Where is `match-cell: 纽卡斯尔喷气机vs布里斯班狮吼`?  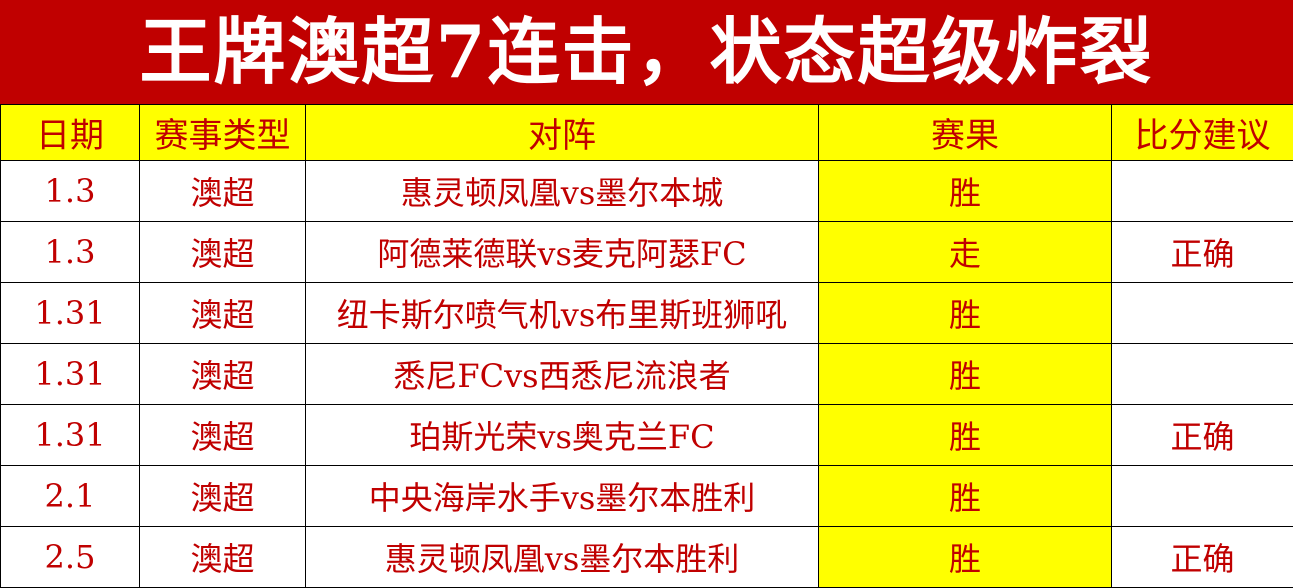 match-cell: 纽卡斯尔喷气机vs布里斯班狮吼 is located at coordinates (562, 313).